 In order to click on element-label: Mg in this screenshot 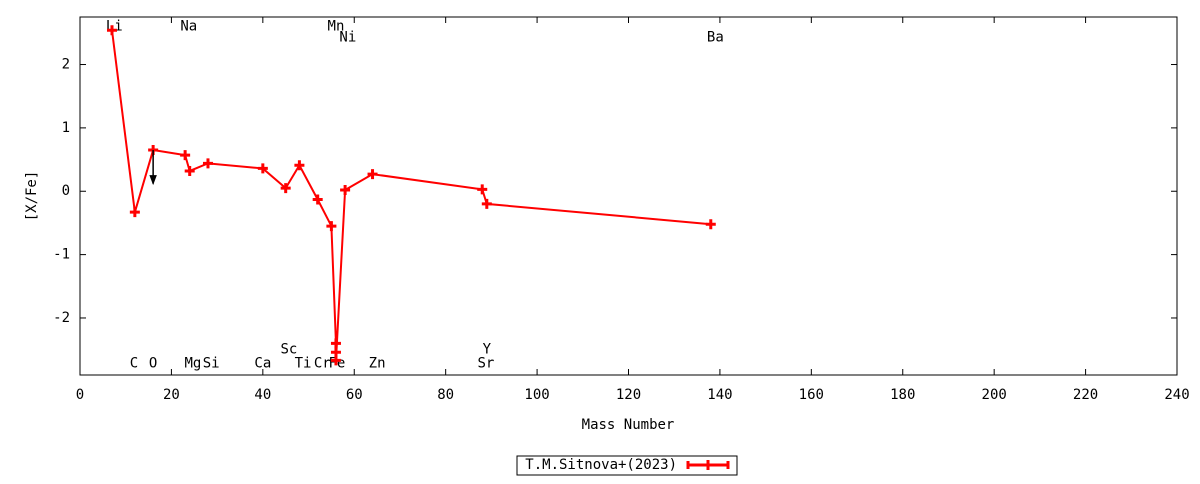, I will do `click(192, 364)`.